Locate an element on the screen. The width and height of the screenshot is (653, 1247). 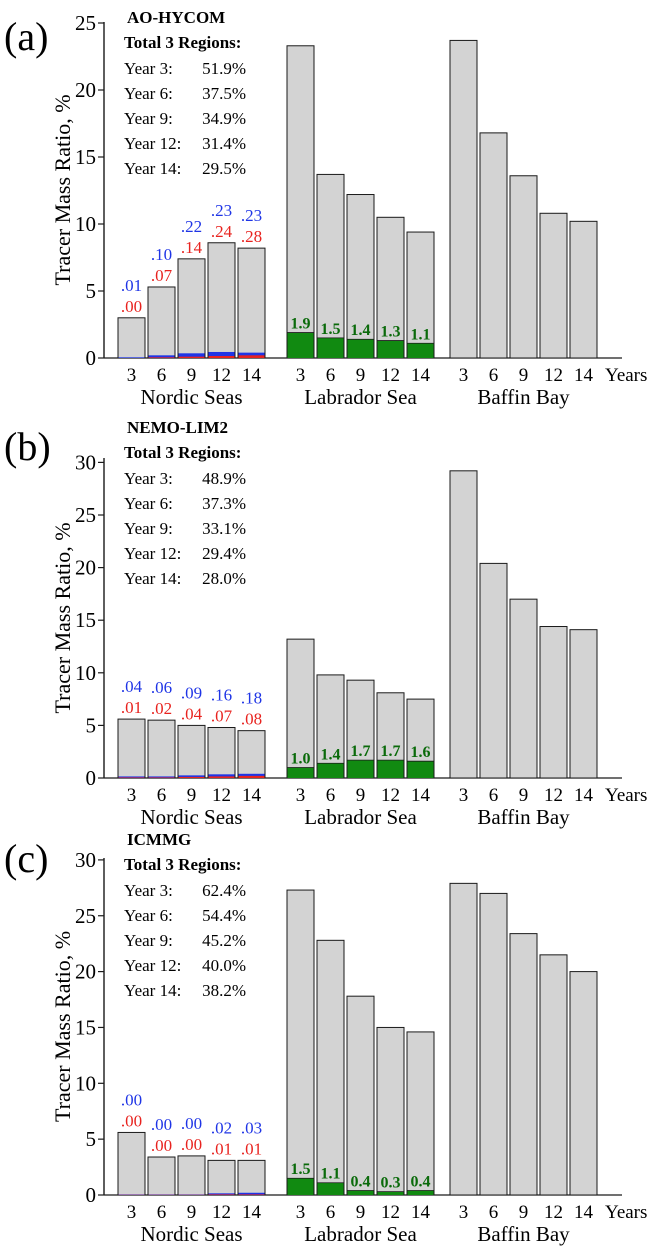
y-tick-label: 0 is located at coordinates (91, 778).